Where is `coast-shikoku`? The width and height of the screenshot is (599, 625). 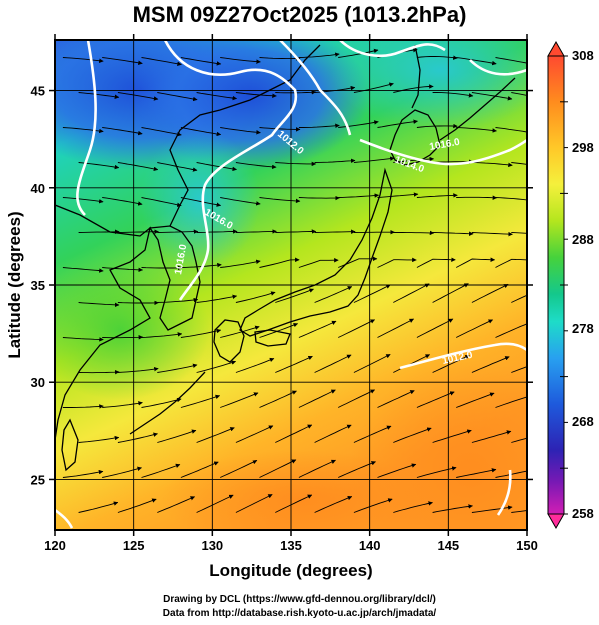 coast-shikoku is located at coordinates (272, 338).